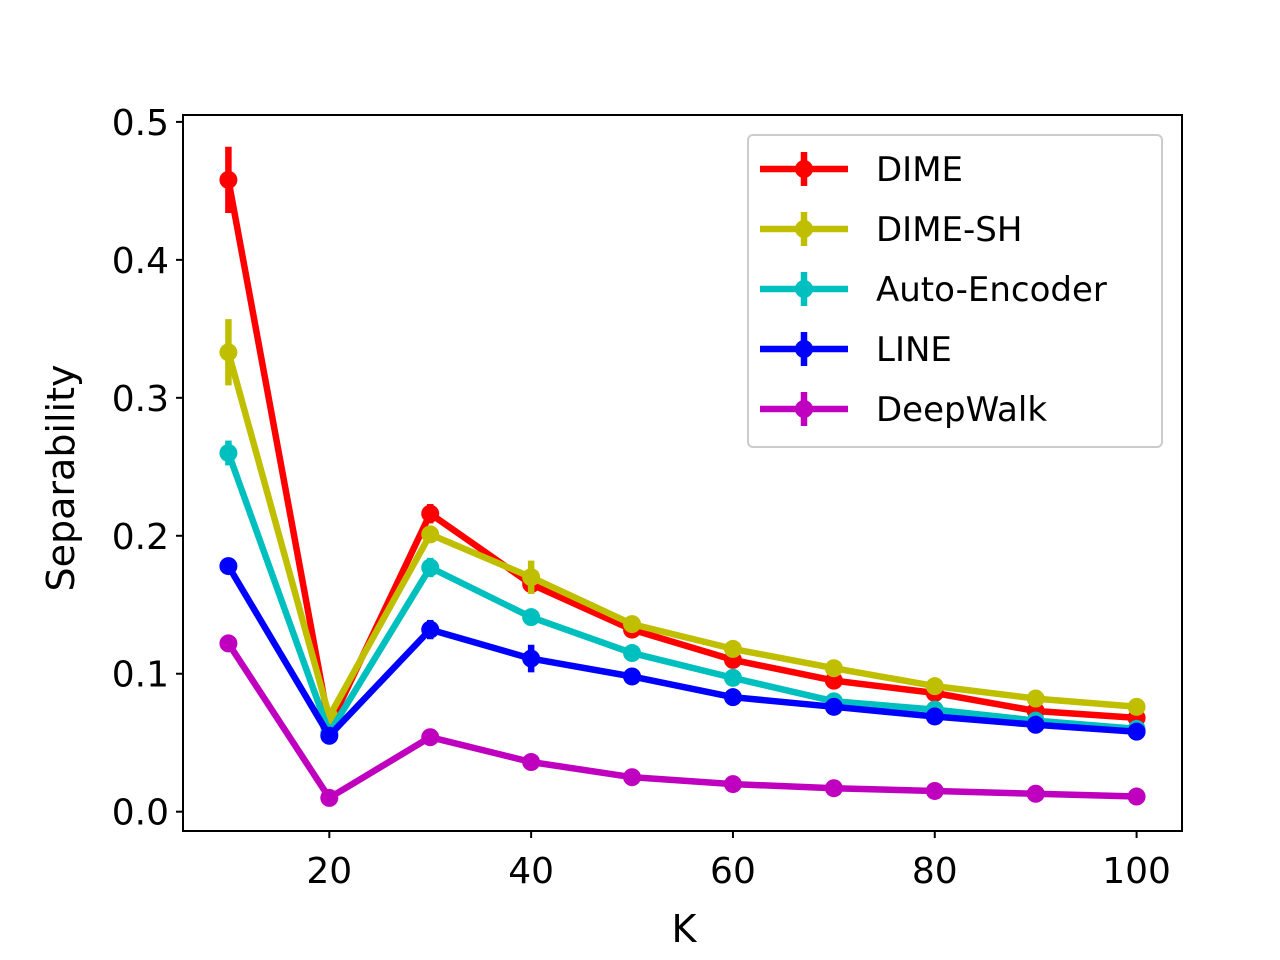 Image resolution: width=1280 pixels, height=960 pixels. Describe the element at coordinates (804, 289) in the screenshot. I see `legend-marker-auto-encoder` at that location.